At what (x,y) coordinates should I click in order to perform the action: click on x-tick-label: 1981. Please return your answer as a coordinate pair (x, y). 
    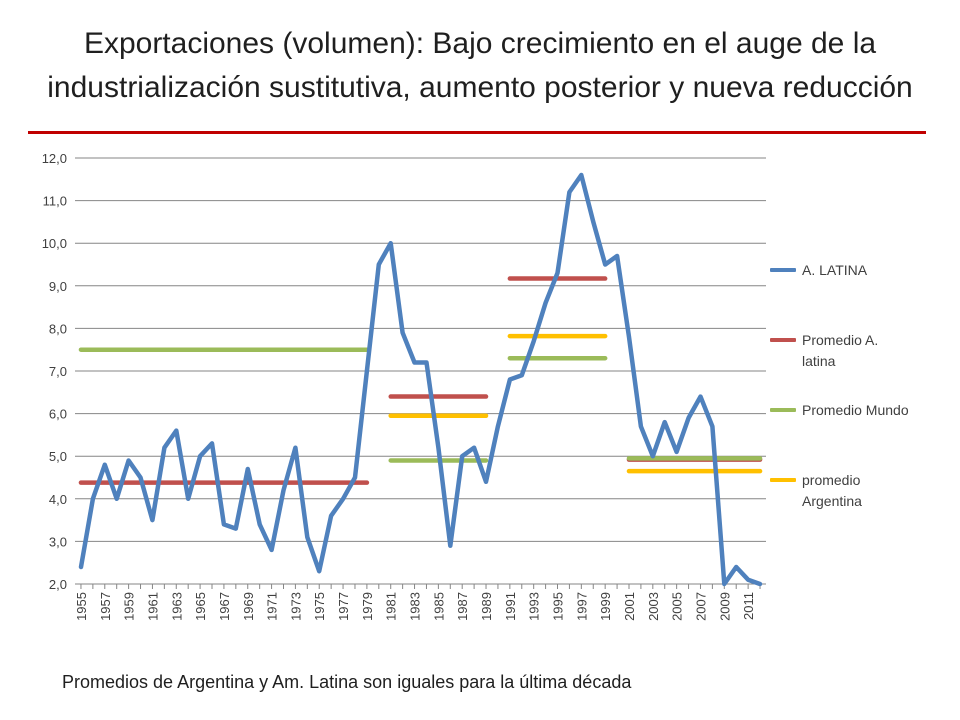
    Looking at the image, I should click on (391, 606).